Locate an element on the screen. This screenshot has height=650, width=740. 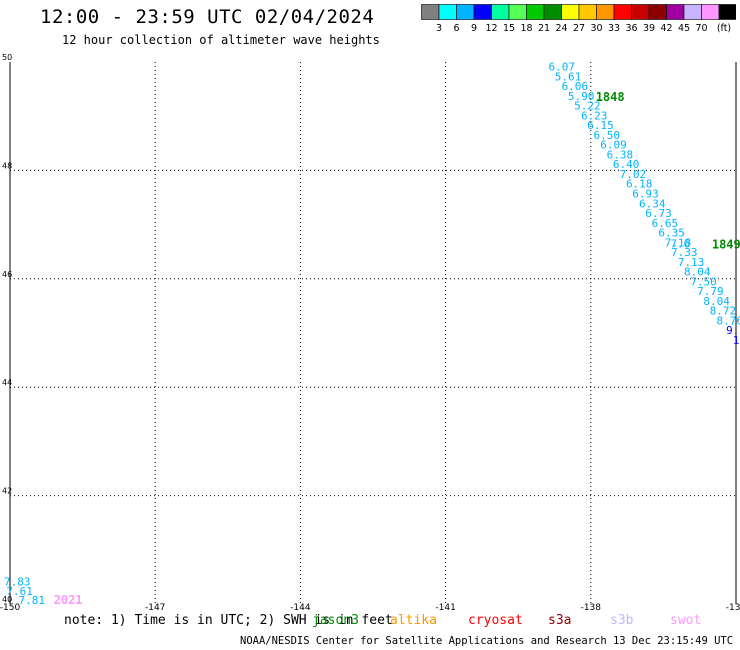
satellite-legend-s3b: s3b is located at coordinates (622, 620).